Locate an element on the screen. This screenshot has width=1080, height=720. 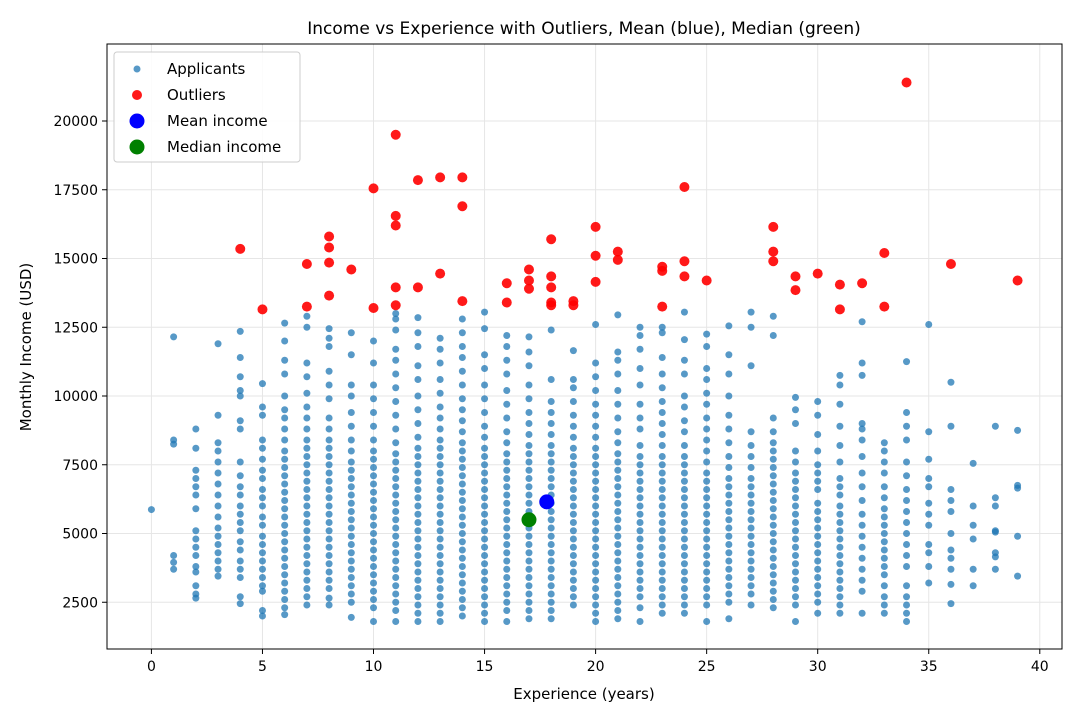
y-tick-label: 2500 is located at coordinates (80, 603).